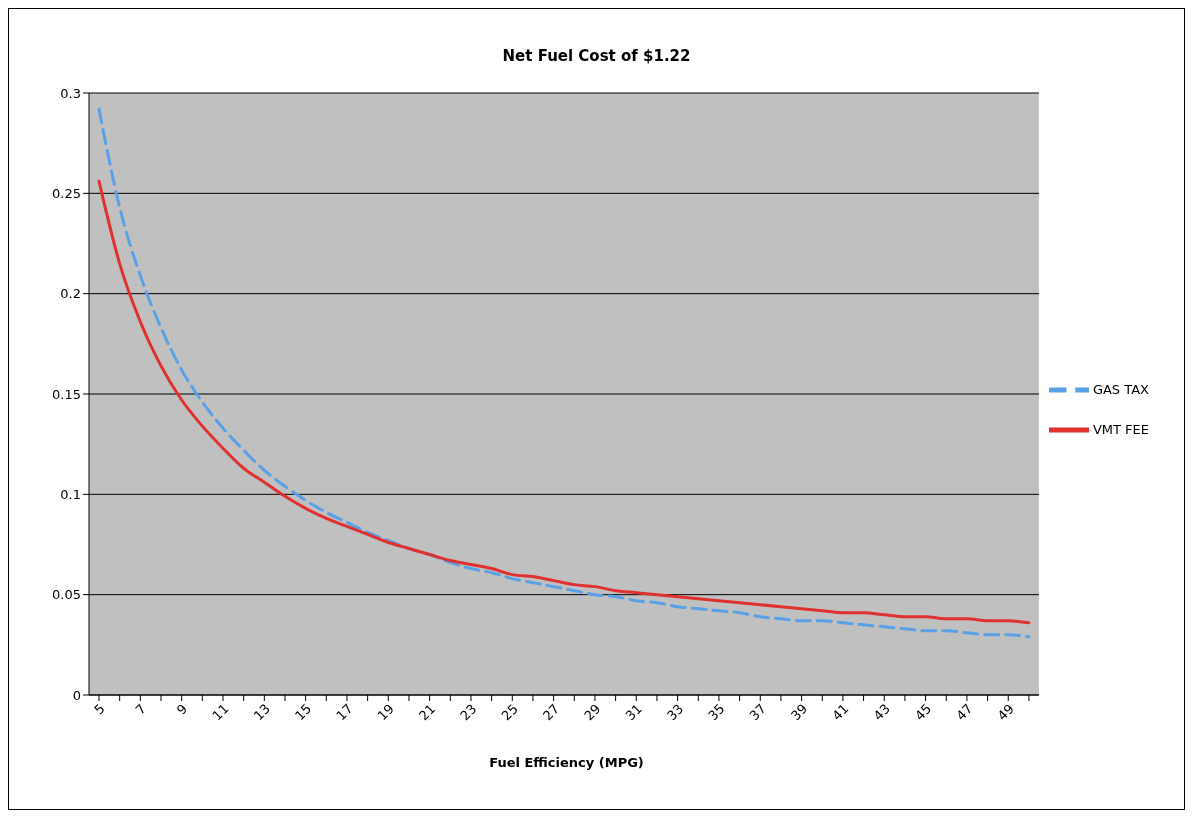 Image resolution: width=1197 pixels, height=818 pixels. I want to click on legend-label: VMT FEE, so click(1120, 429).